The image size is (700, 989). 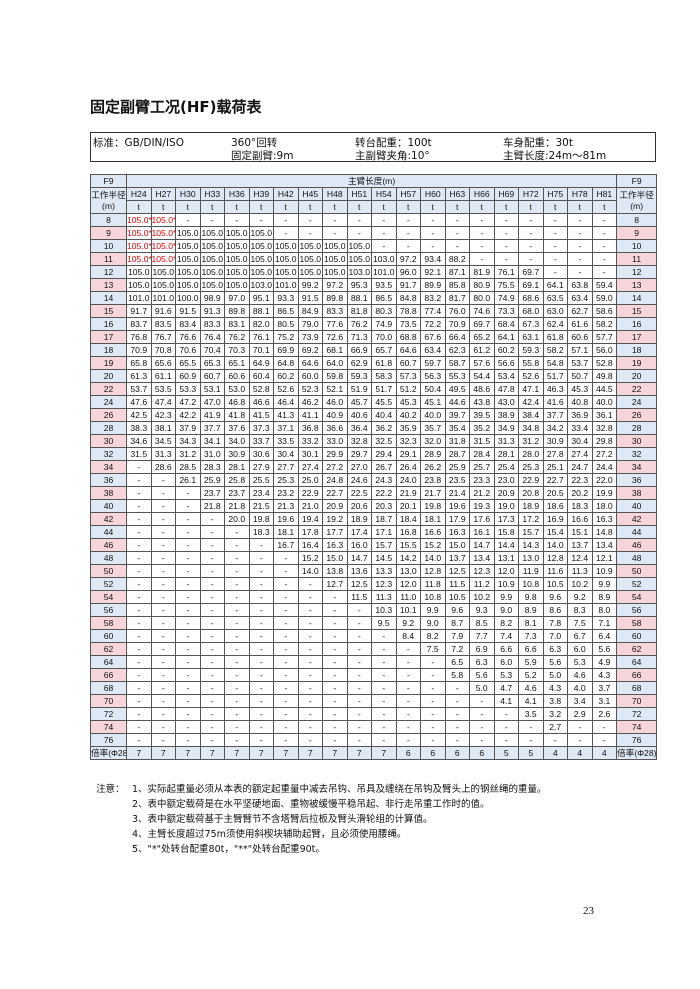 I want to click on load-value: 60.4, so click(x=261, y=376).